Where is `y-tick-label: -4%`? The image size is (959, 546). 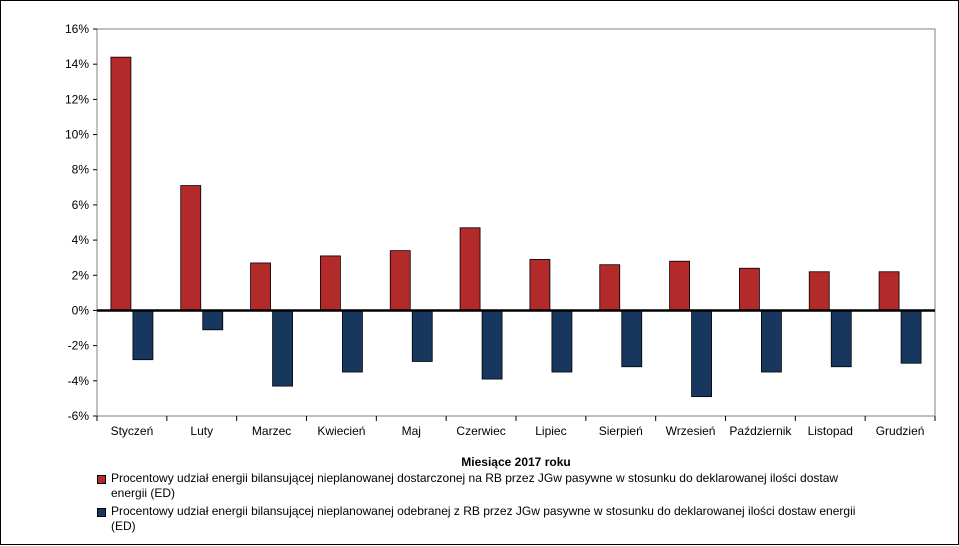
y-tick-label: -4% is located at coordinates (79, 381).